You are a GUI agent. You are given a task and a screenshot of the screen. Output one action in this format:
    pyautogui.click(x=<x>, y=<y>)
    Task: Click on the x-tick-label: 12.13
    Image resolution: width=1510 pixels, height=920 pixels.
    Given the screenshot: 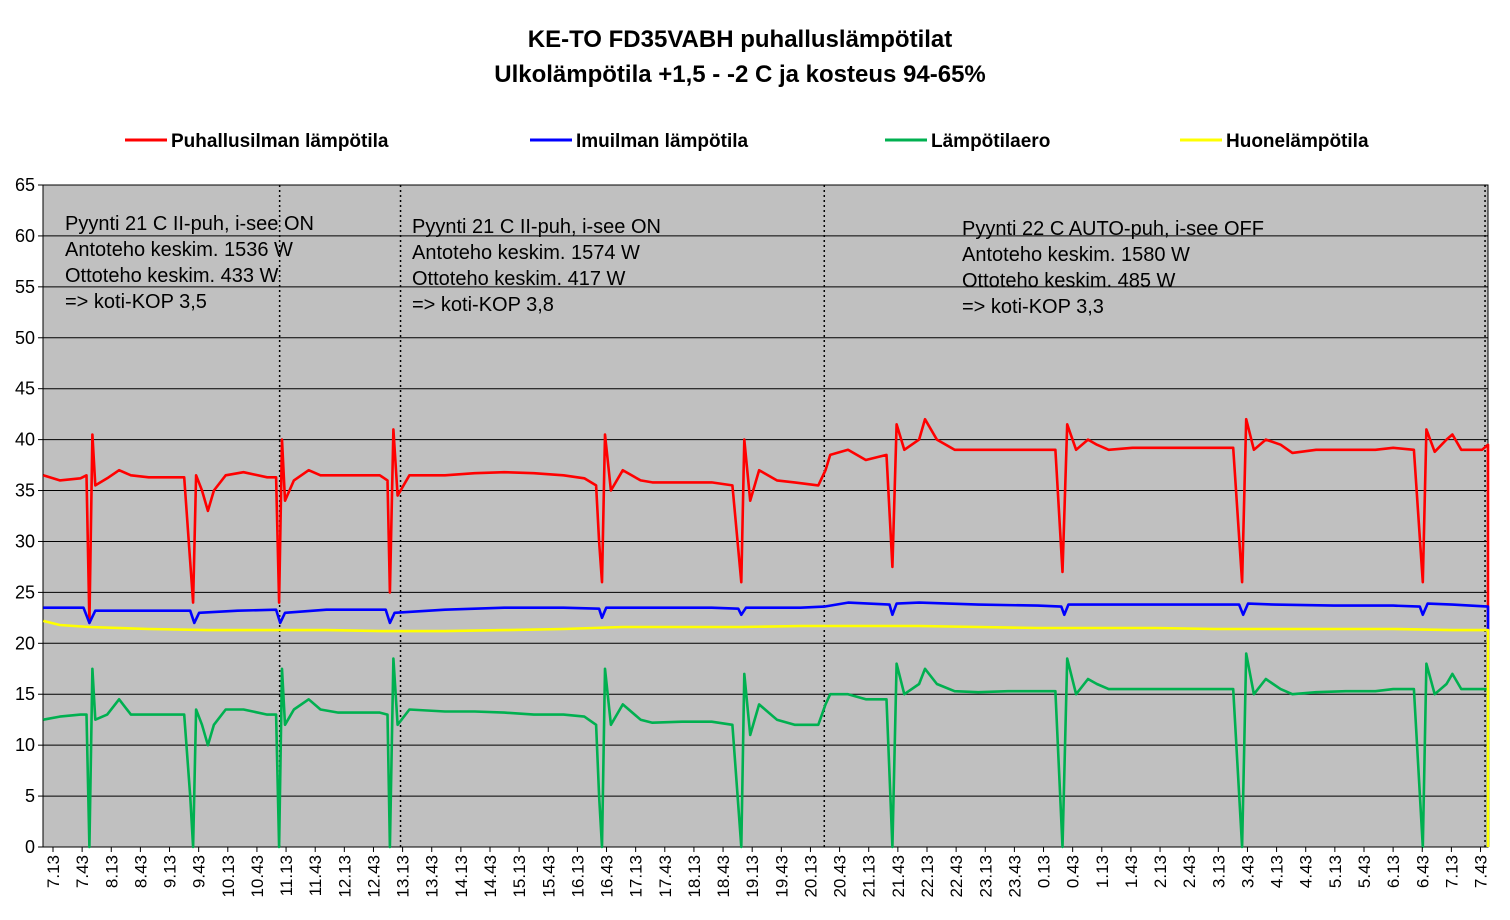 What is the action you would take?
    pyautogui.click(x=344, y=876)
    